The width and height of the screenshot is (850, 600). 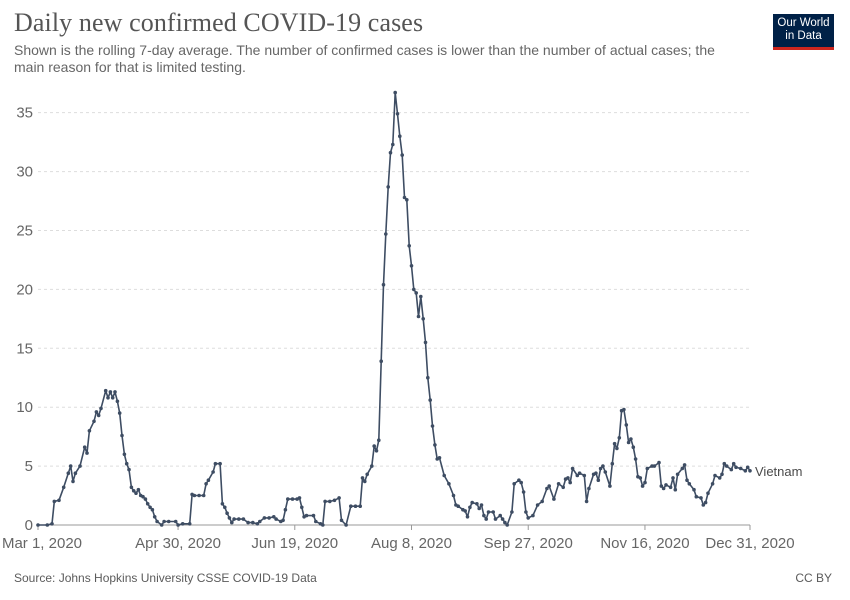 What do you see at coordinates (29, 525) in the screenshot?
I see `y-tick-label: 0` at bounding box center [29, 525].